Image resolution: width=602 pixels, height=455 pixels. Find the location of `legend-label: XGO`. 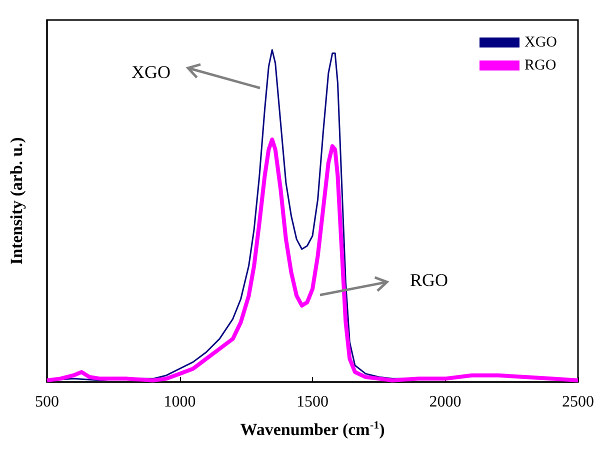

legend-label: XGO is located at coordinates (541, 42).